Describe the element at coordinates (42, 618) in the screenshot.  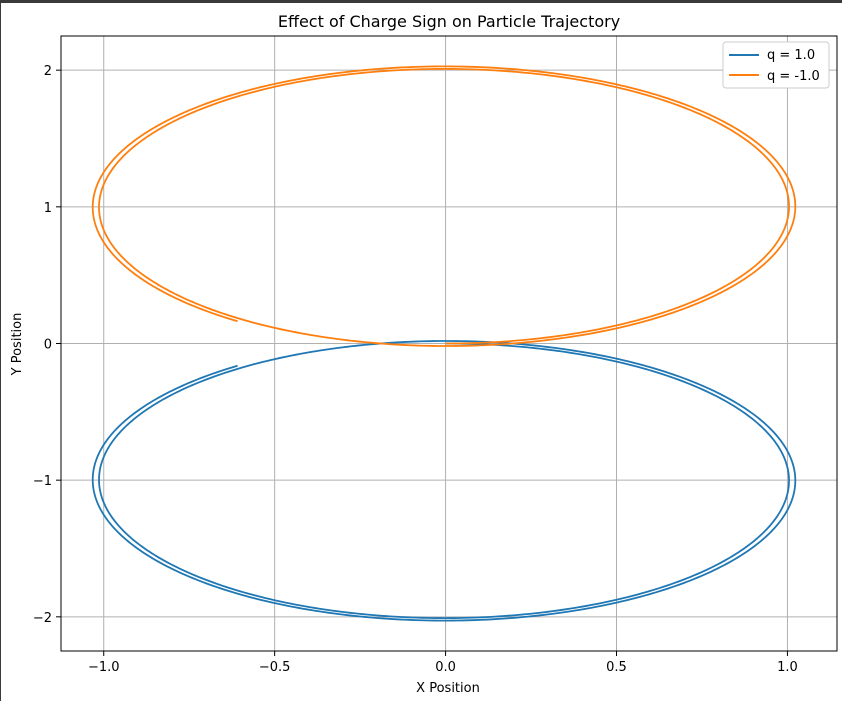
I see `y-tick-label: −2` at that location.